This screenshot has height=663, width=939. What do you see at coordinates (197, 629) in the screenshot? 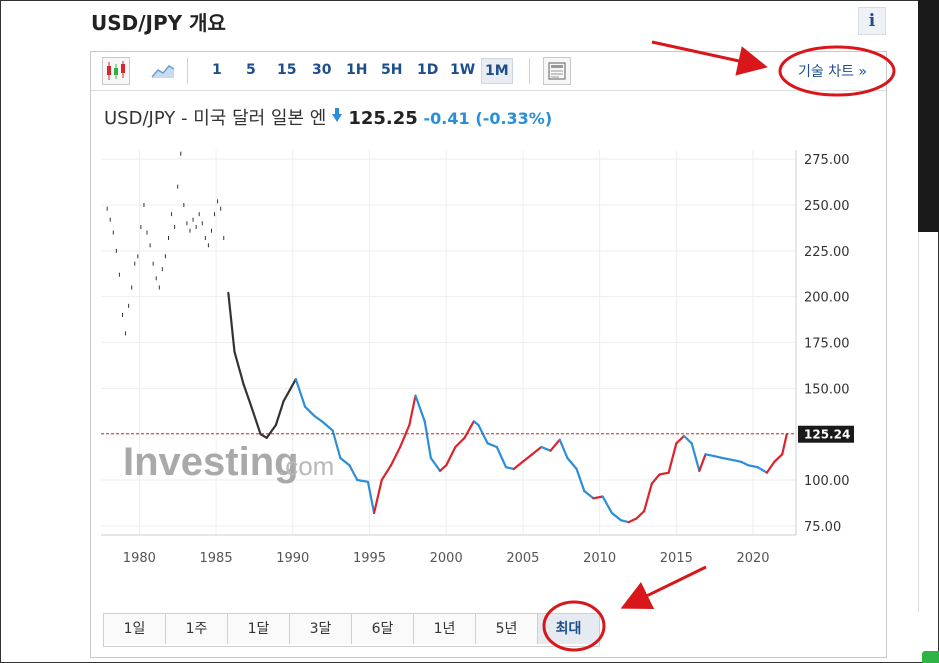
I see `range-1w-button: 1주` at bounding box center [197, 629].